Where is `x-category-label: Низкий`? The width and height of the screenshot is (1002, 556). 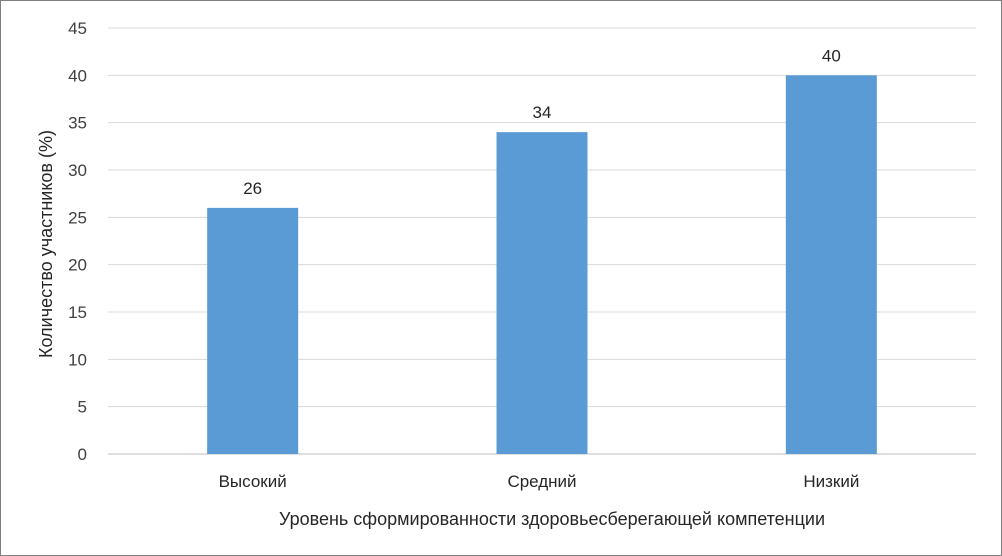
x-category-label: Низкий is located at coordinates (831, 481).